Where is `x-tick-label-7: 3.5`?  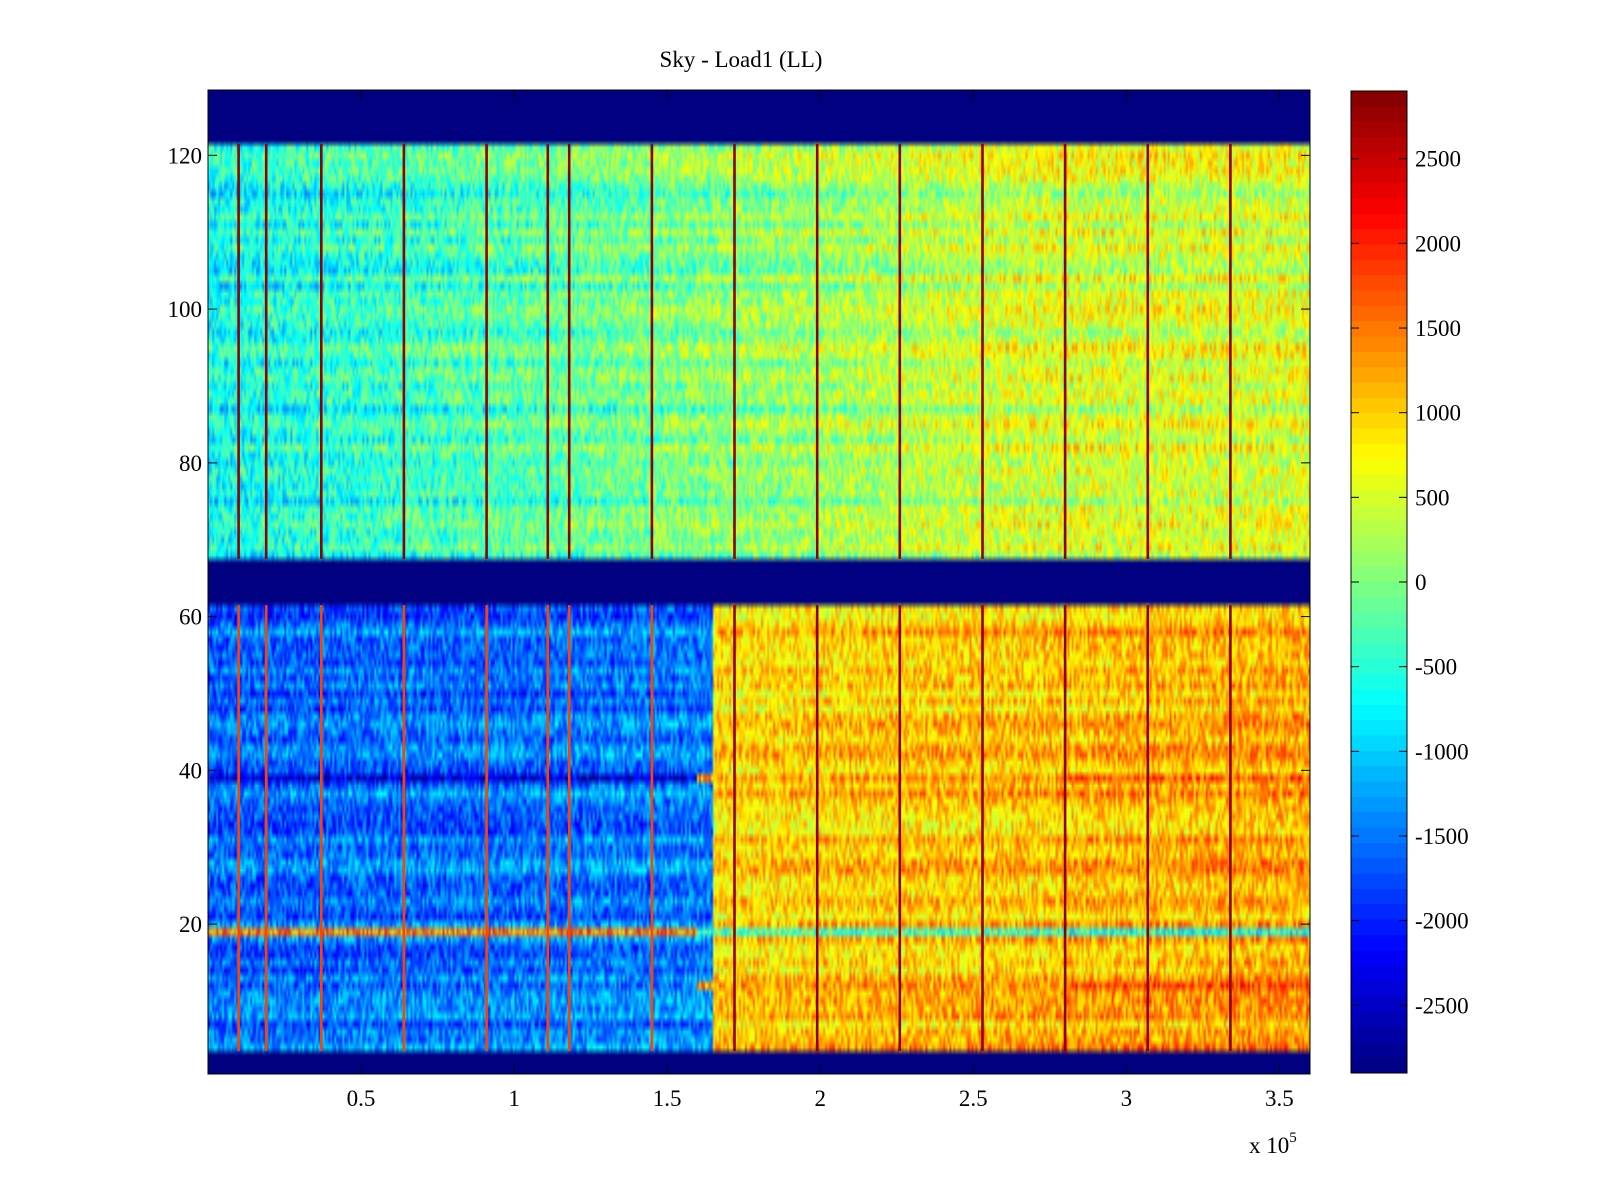
x-tick-label-7: 3.5 is located at coordinates (1279, 1098).